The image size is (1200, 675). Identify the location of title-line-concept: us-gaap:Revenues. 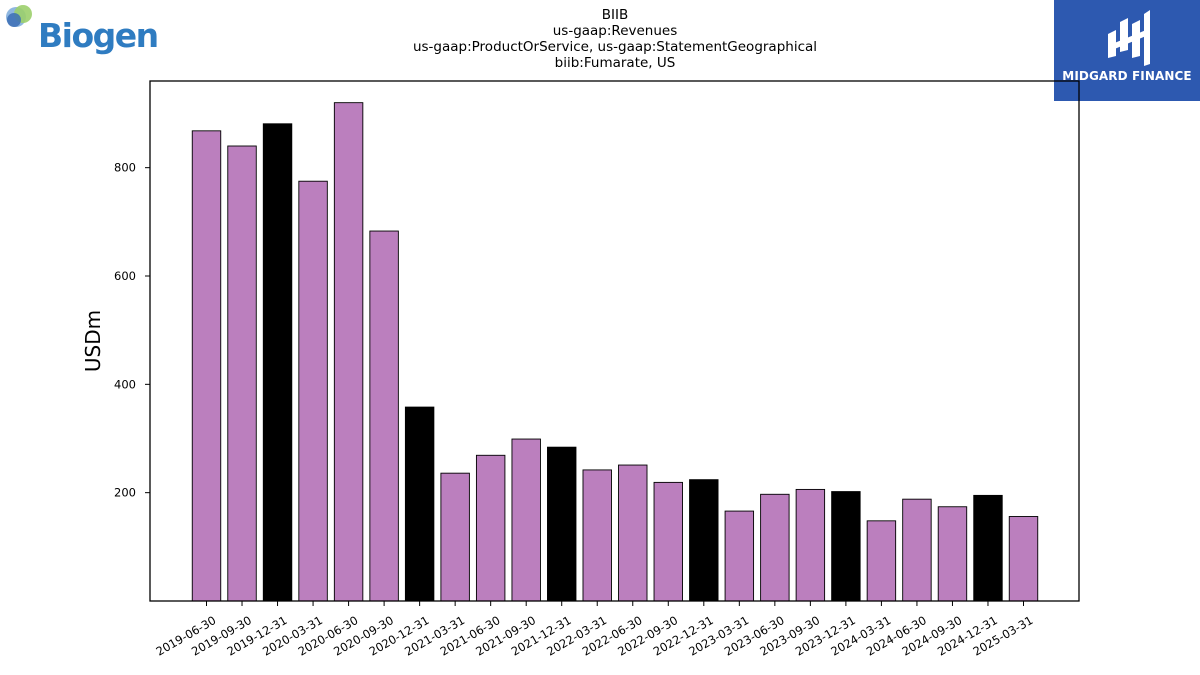
(615, 31).